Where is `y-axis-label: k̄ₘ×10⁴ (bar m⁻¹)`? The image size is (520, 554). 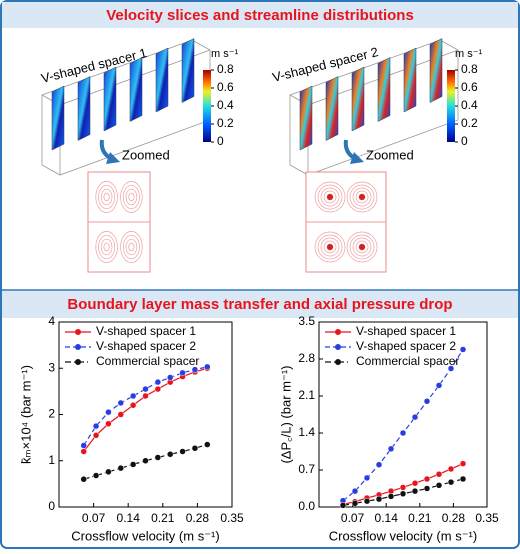 y-axis-label: k̄ₘ×10⁴ (bar m⁻¹) is located at coordinates (25, 414).